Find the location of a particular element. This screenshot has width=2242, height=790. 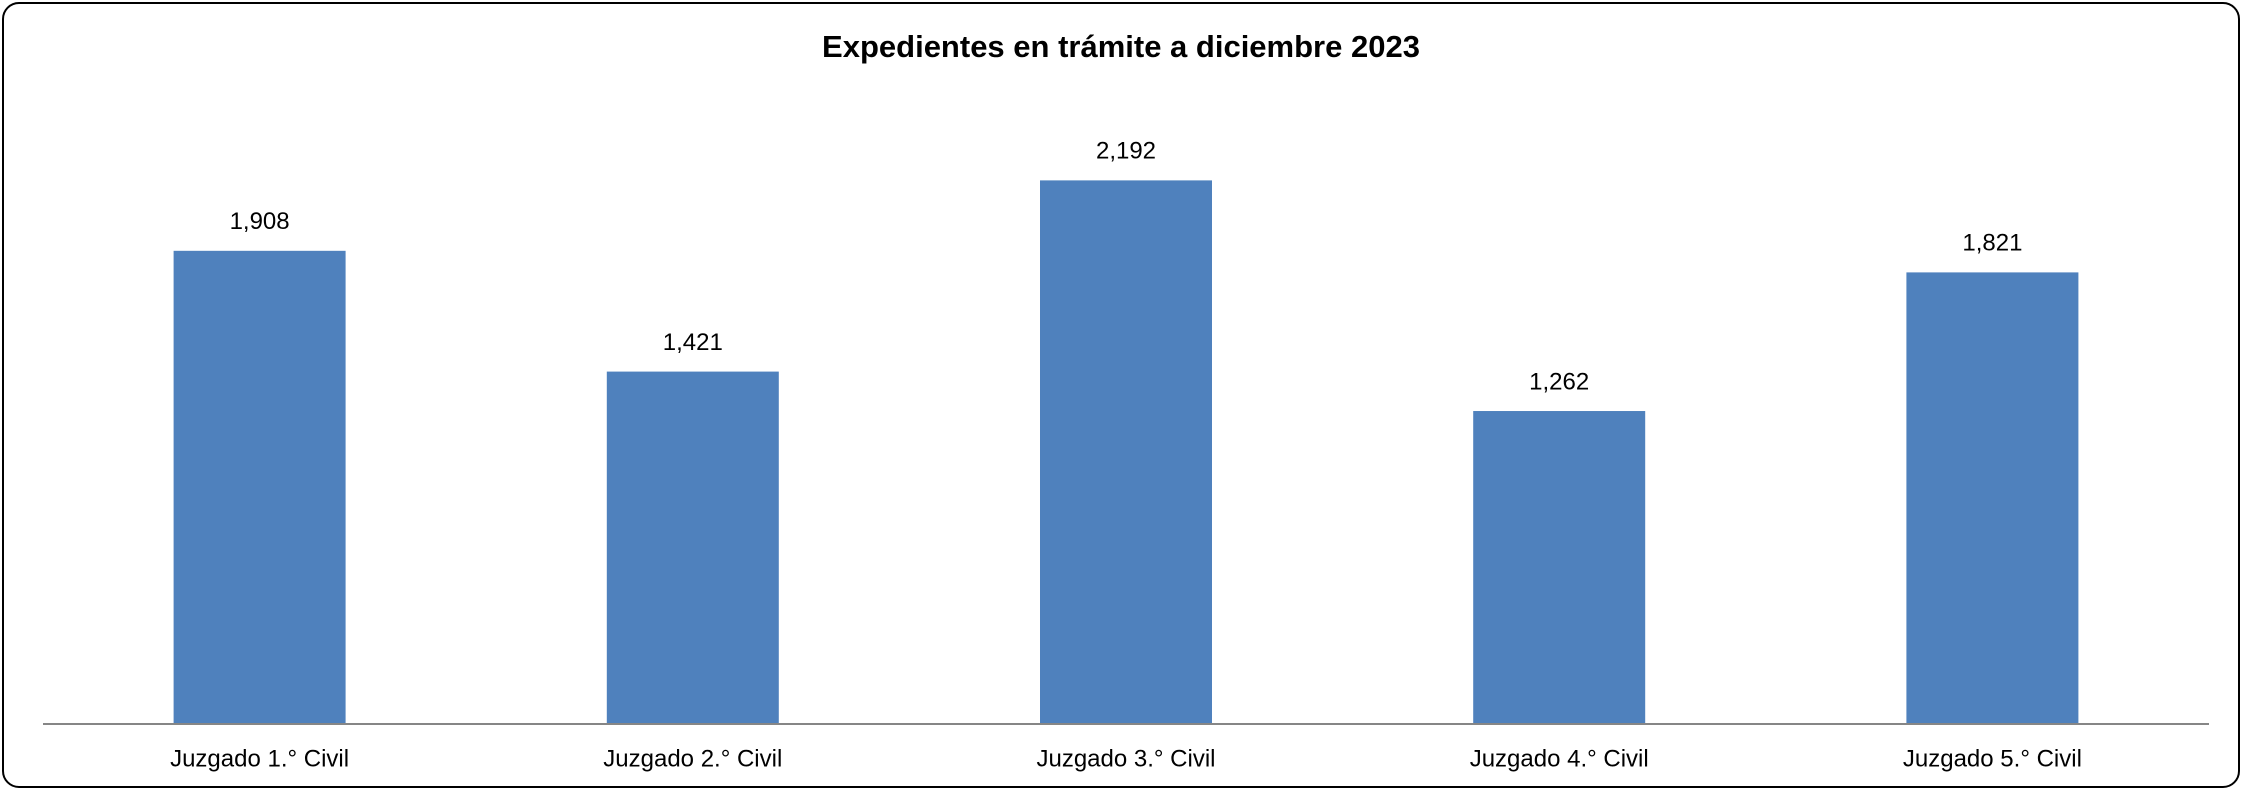

data-label: 1,908 is located at coordinates (260, 221).